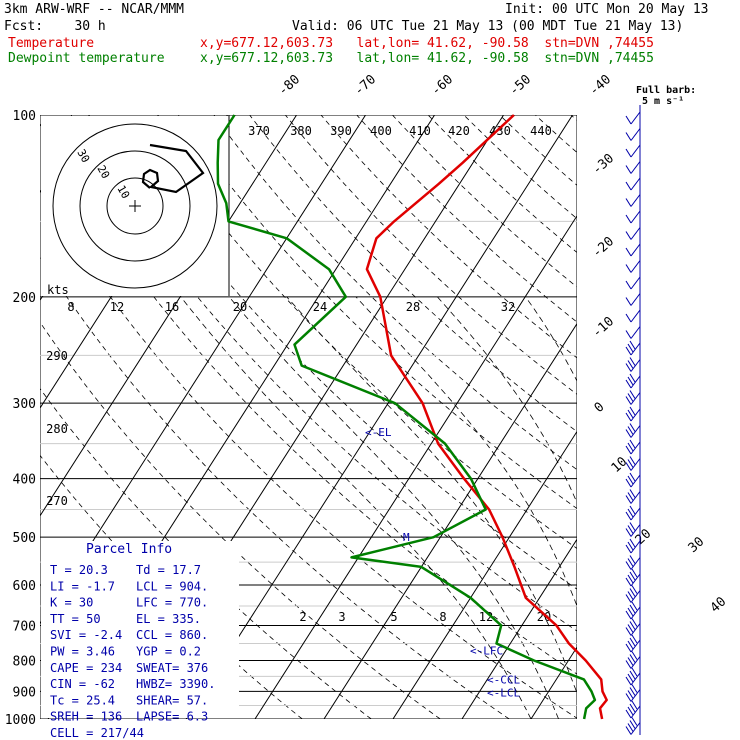  Describe the element at coordinates (172, 668) in the screenshot. I see `parcel-info-item: SWEAT= 376` at that location.